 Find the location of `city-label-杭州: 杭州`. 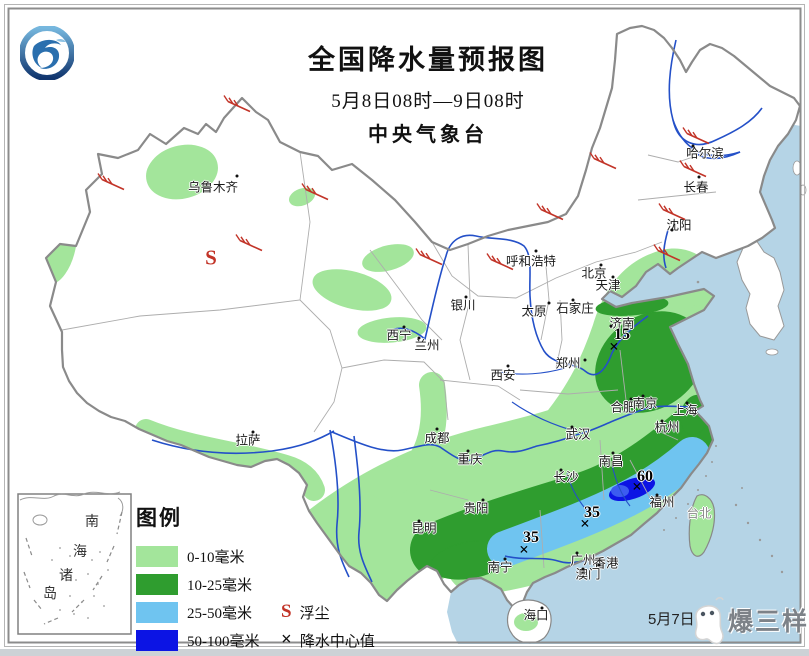

city-label-杭州: 杭州 is located at coordinates (667, 427).